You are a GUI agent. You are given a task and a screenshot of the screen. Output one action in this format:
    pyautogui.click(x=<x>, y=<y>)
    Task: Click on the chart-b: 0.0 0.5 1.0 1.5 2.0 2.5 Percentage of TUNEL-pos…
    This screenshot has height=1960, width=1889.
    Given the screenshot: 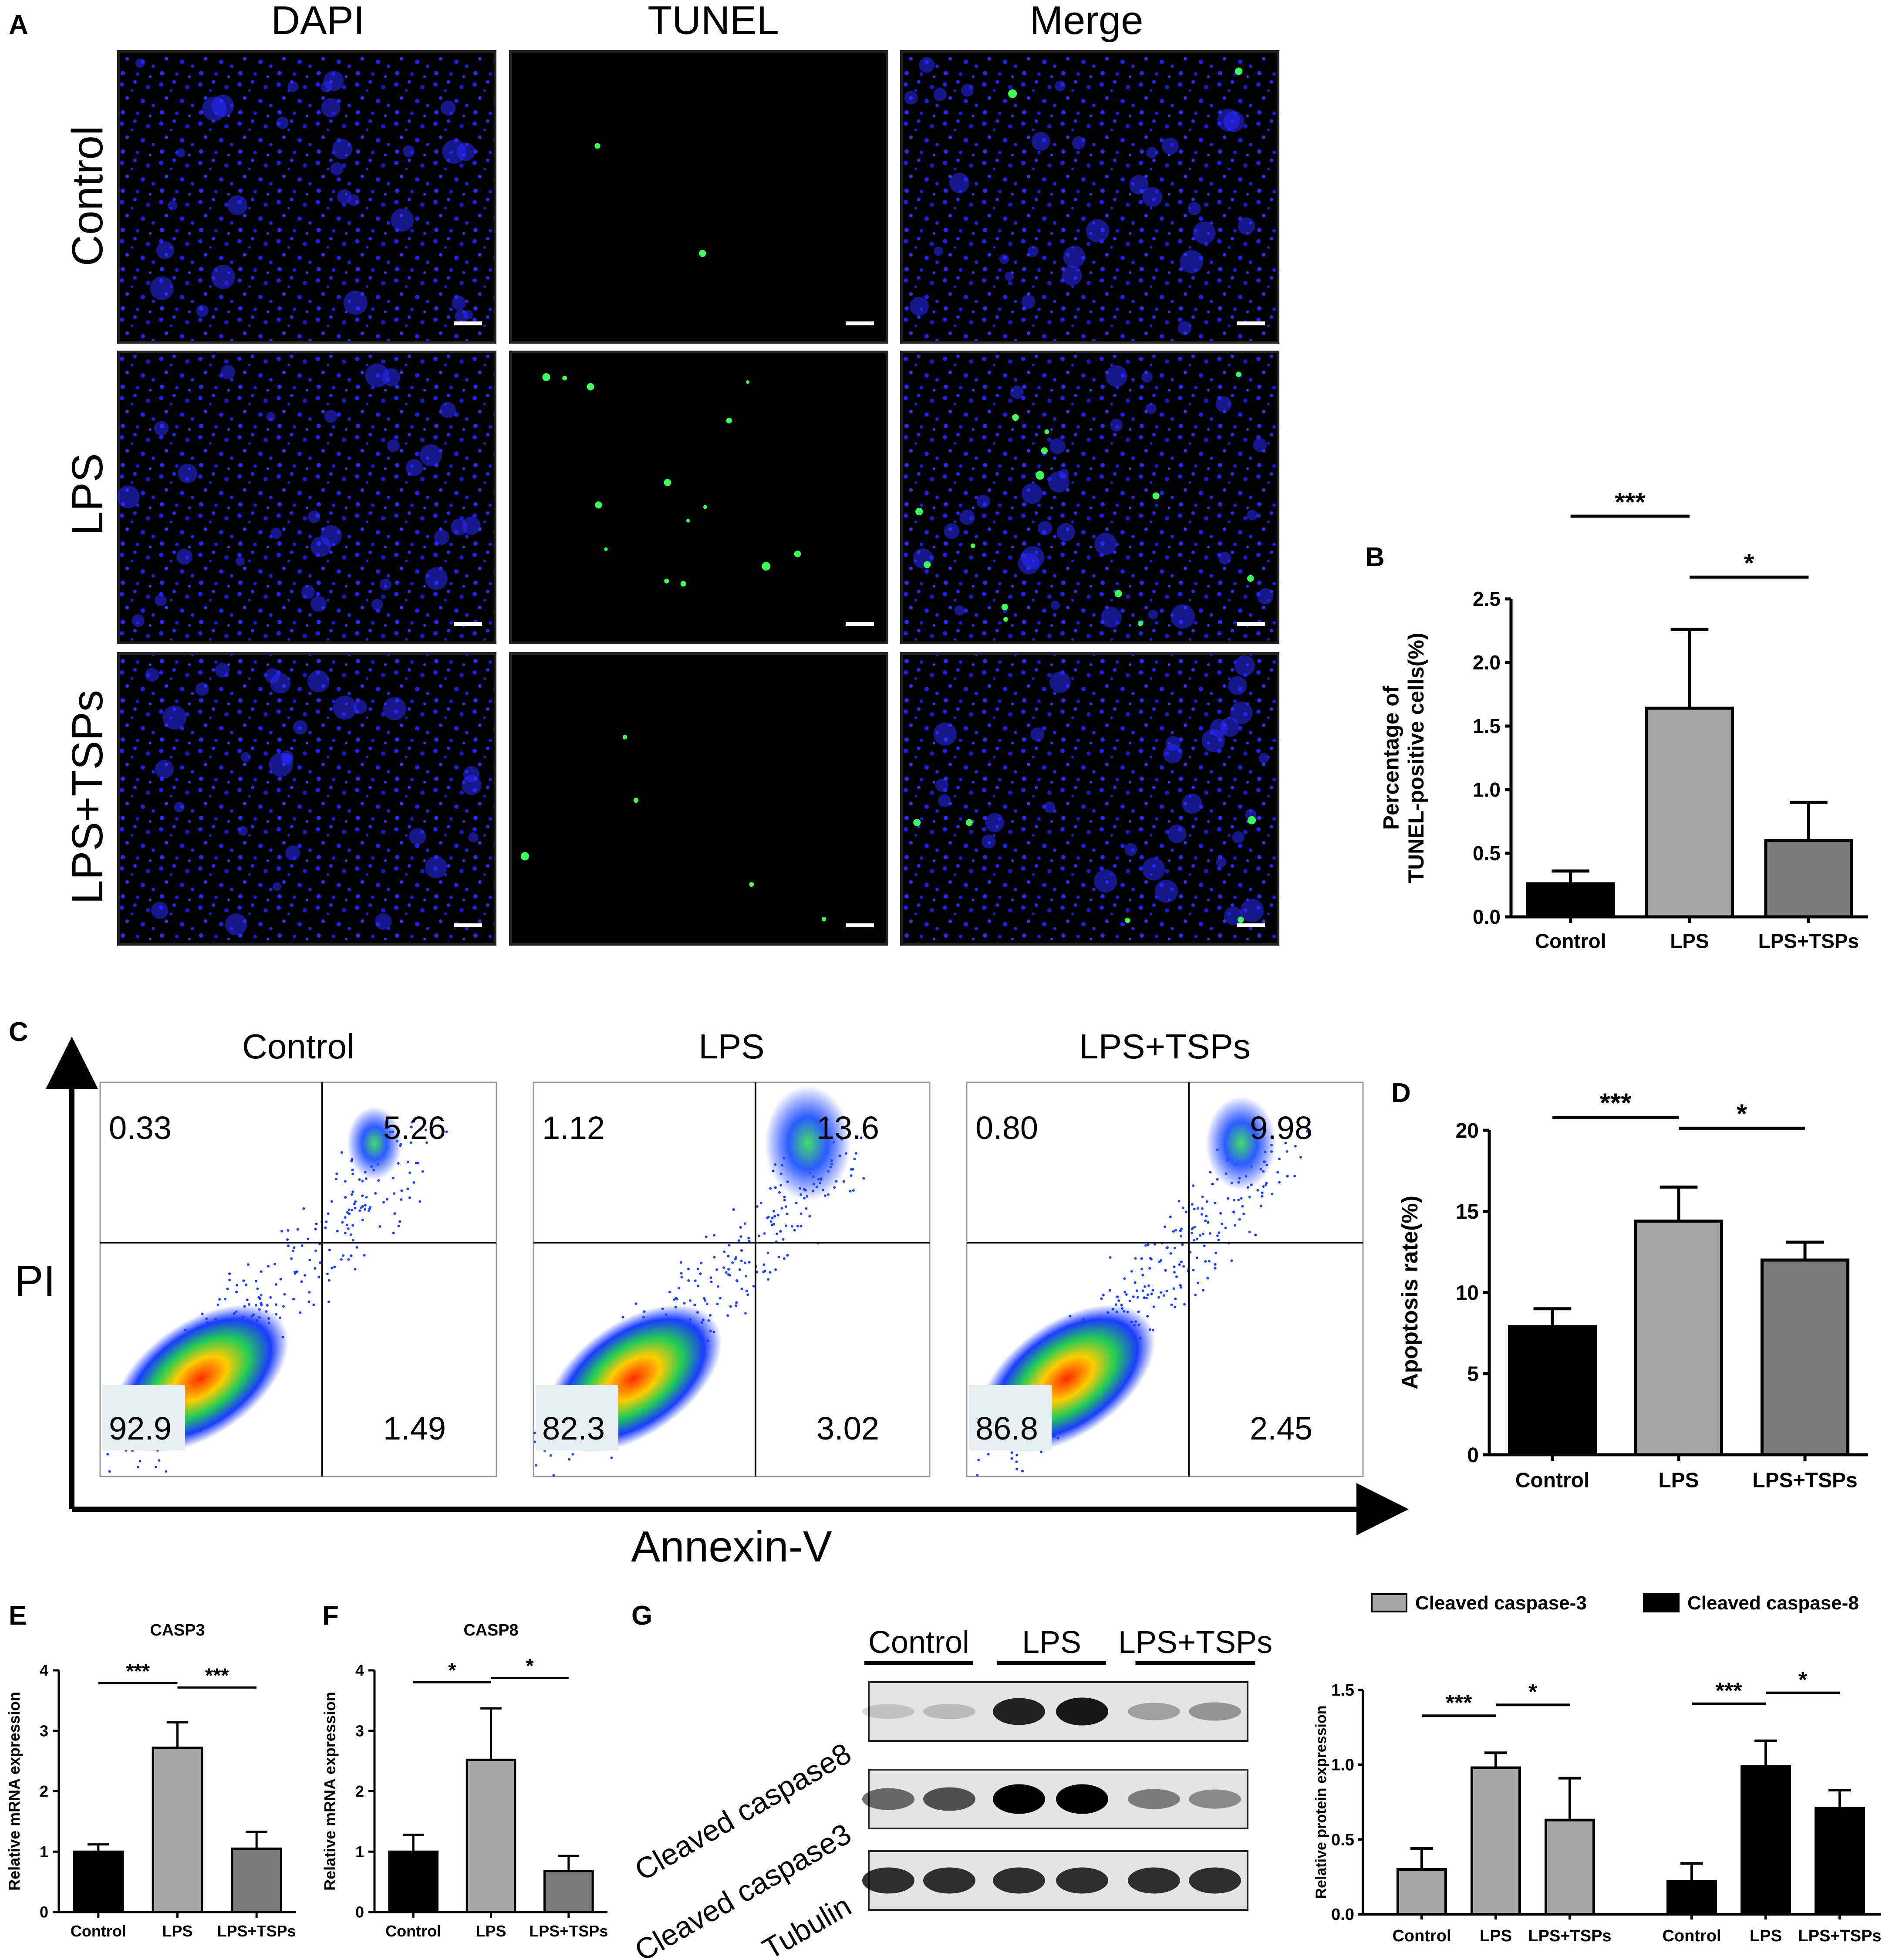 What is the action you would take?
    pyautogui.click(x=1623, y=719)
    